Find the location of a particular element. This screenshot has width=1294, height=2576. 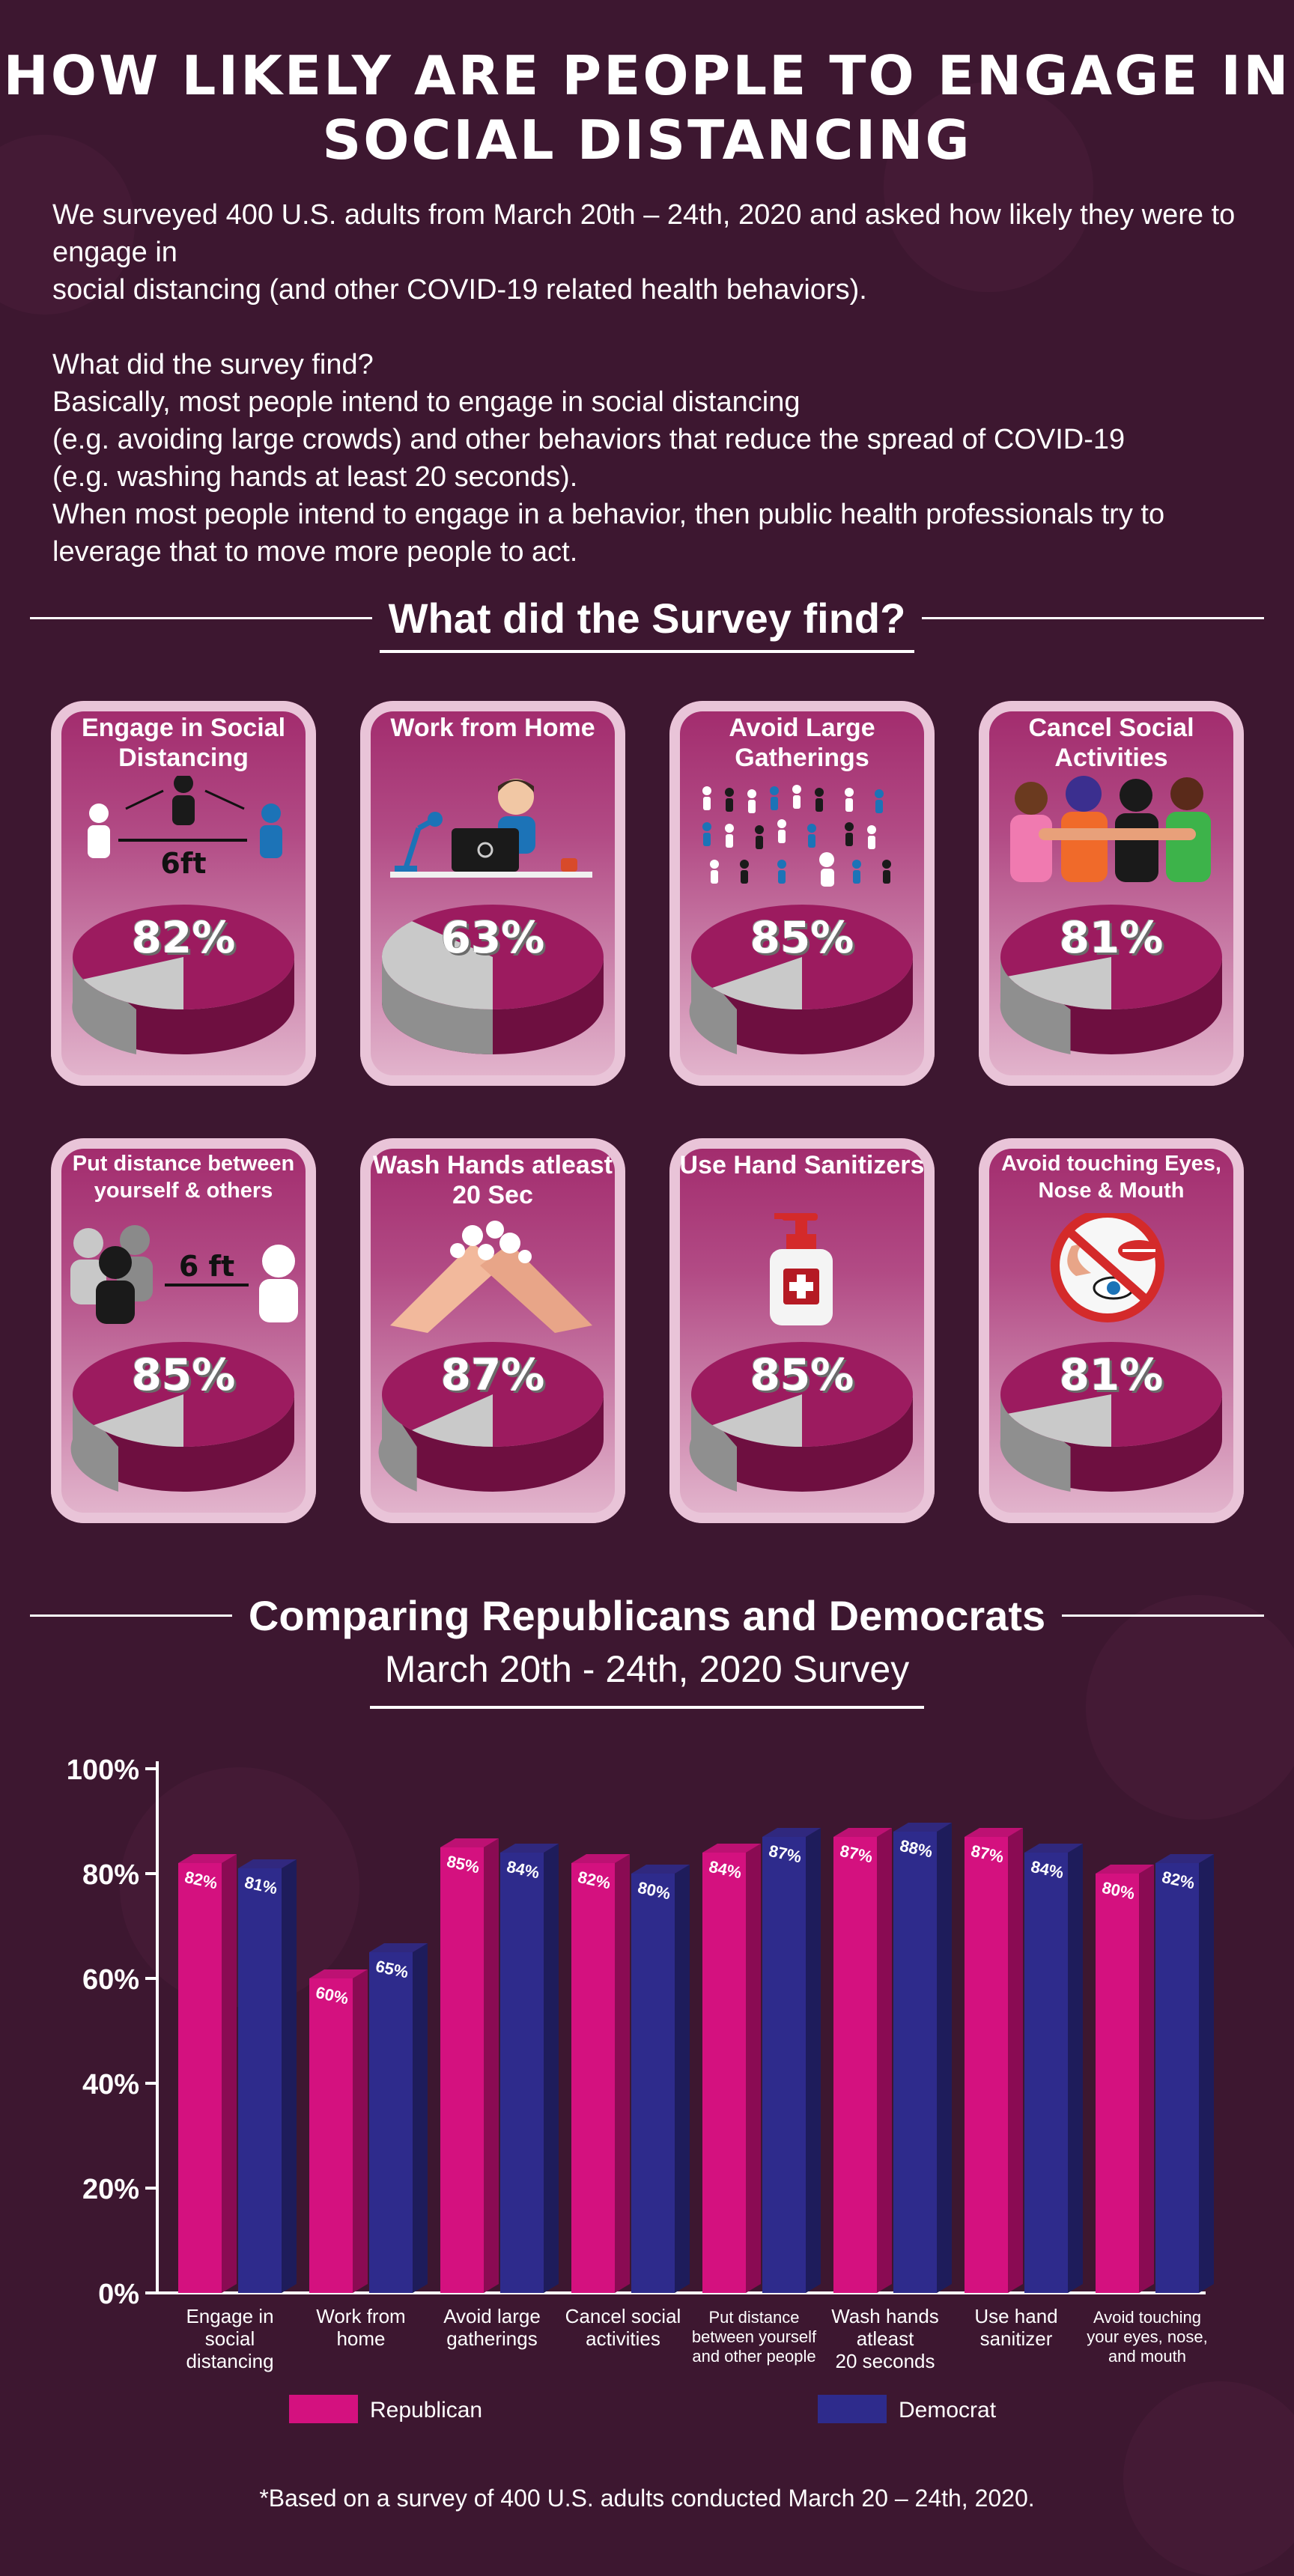

stat-card-hand-sanitizer: Use Hand Sanitizers 85% is located at coordinates (802, 1330).